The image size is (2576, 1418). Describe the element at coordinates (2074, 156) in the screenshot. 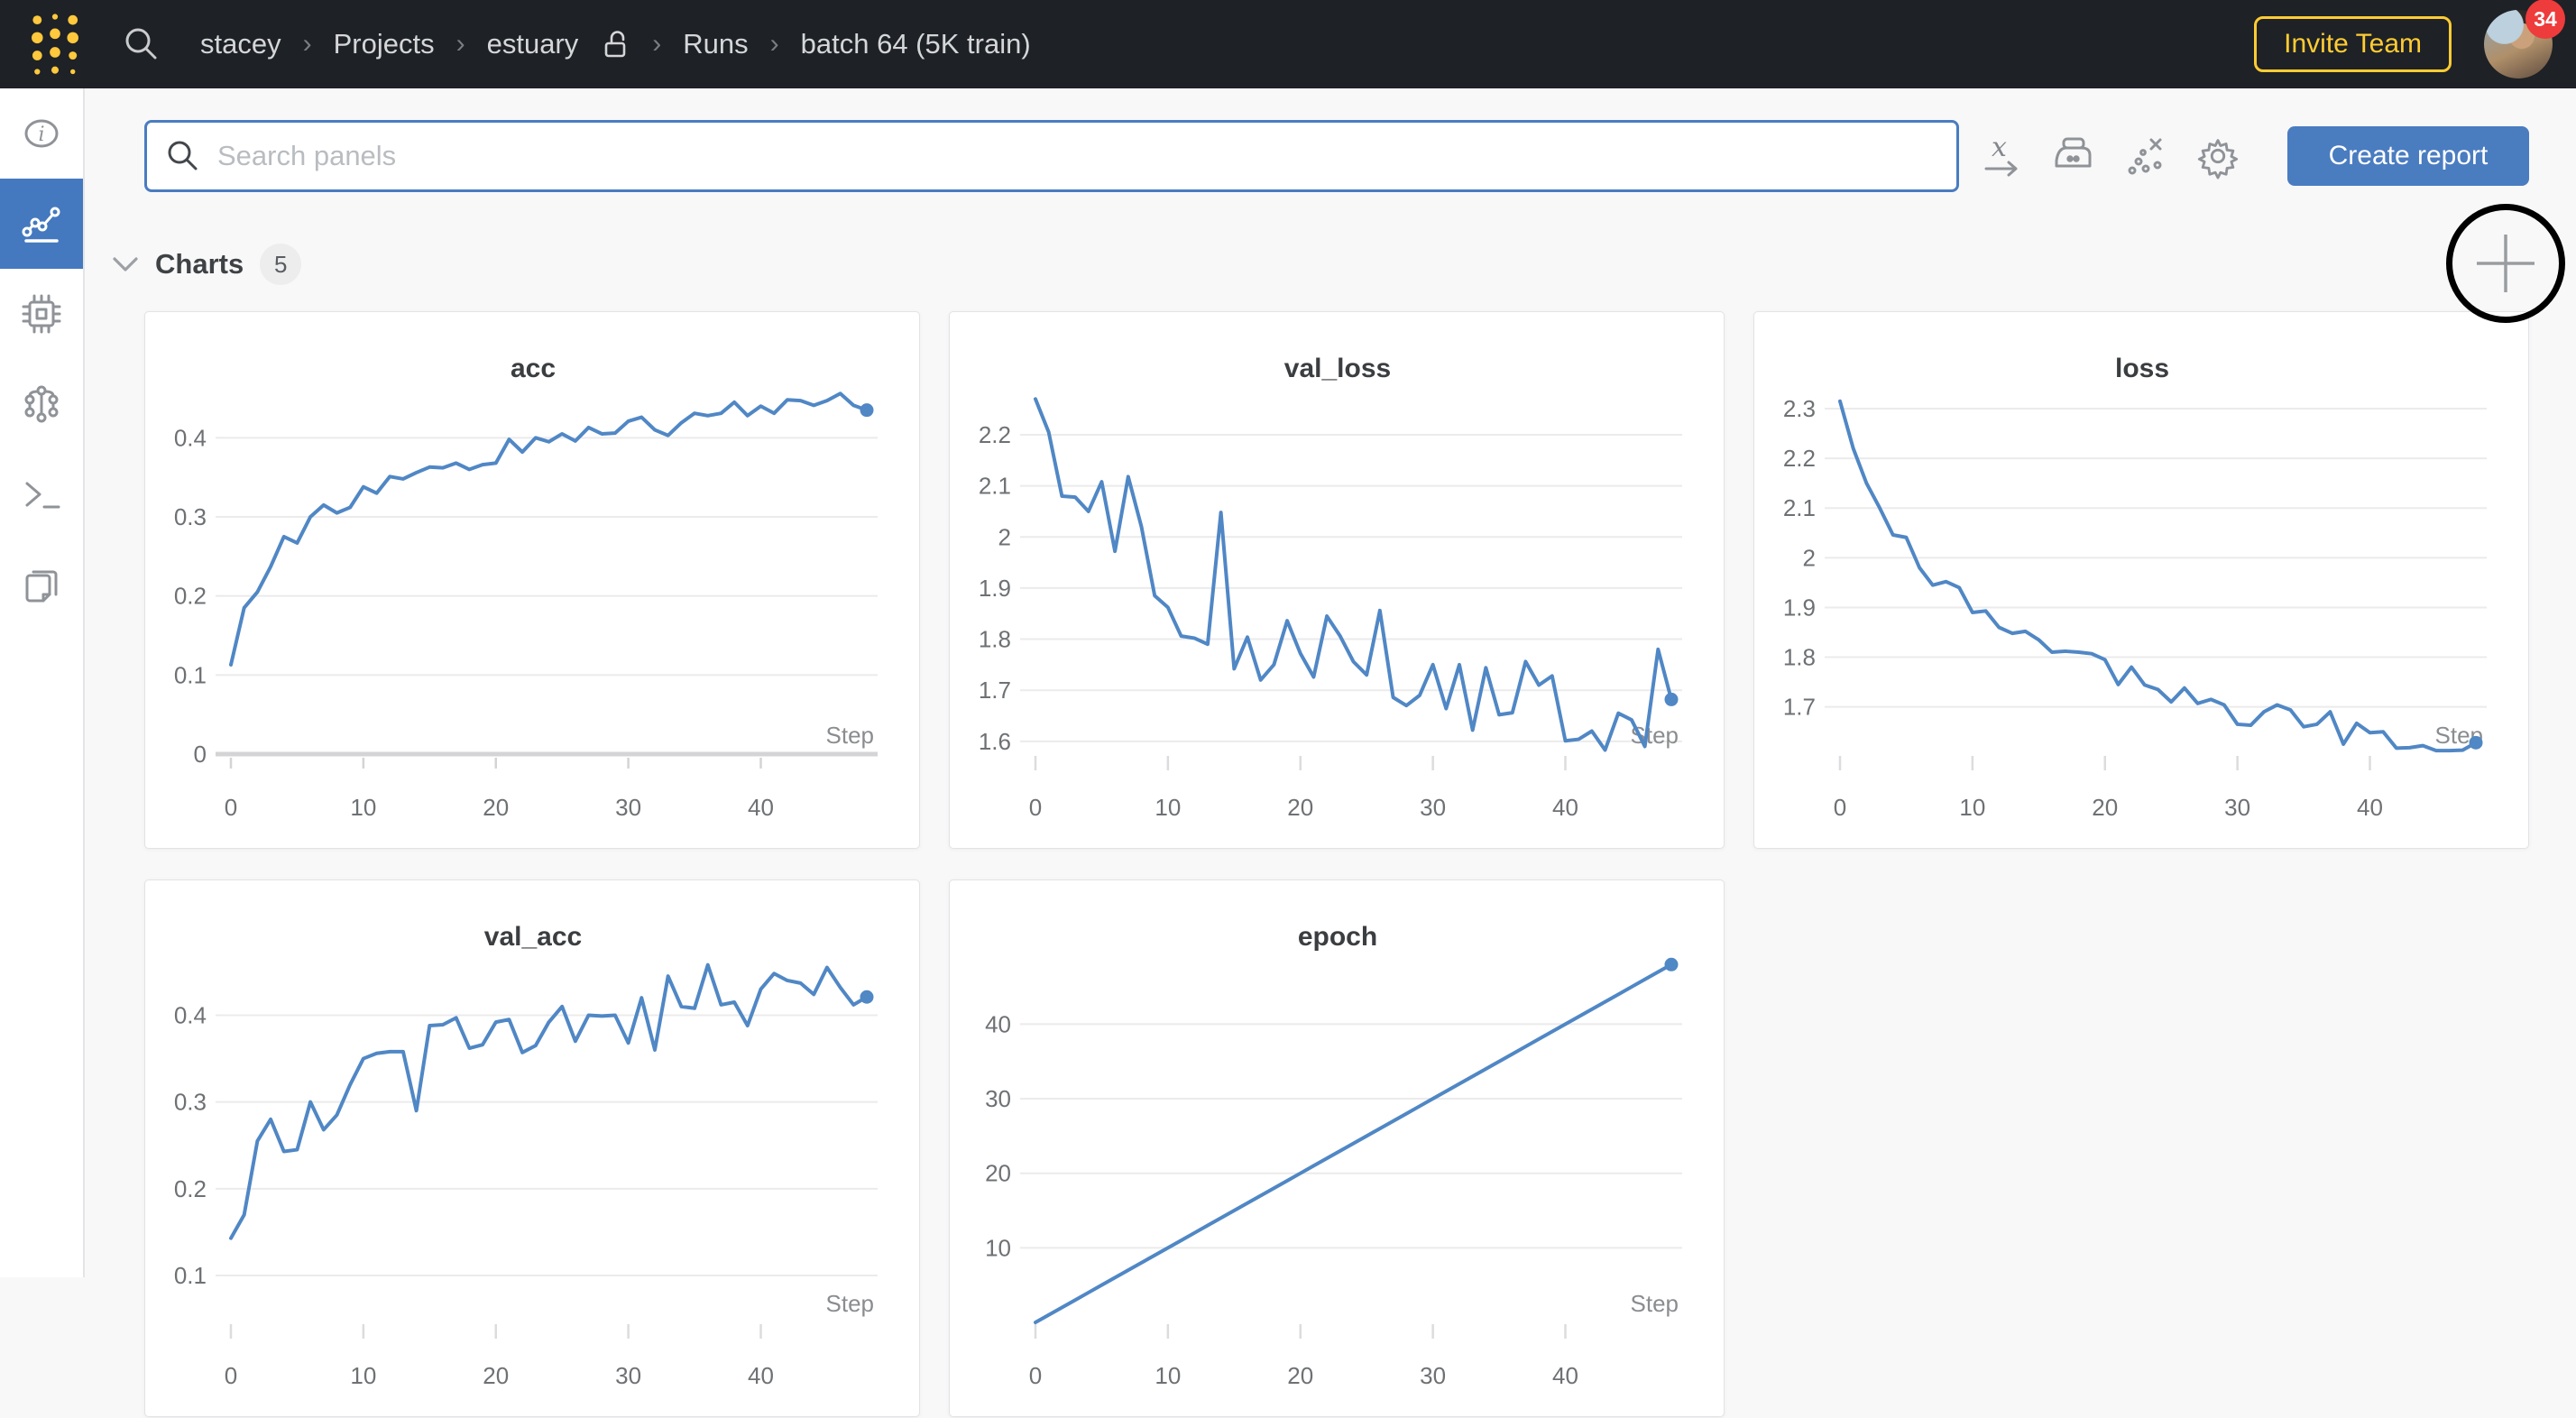

I see `smoothing-icon` at that location.